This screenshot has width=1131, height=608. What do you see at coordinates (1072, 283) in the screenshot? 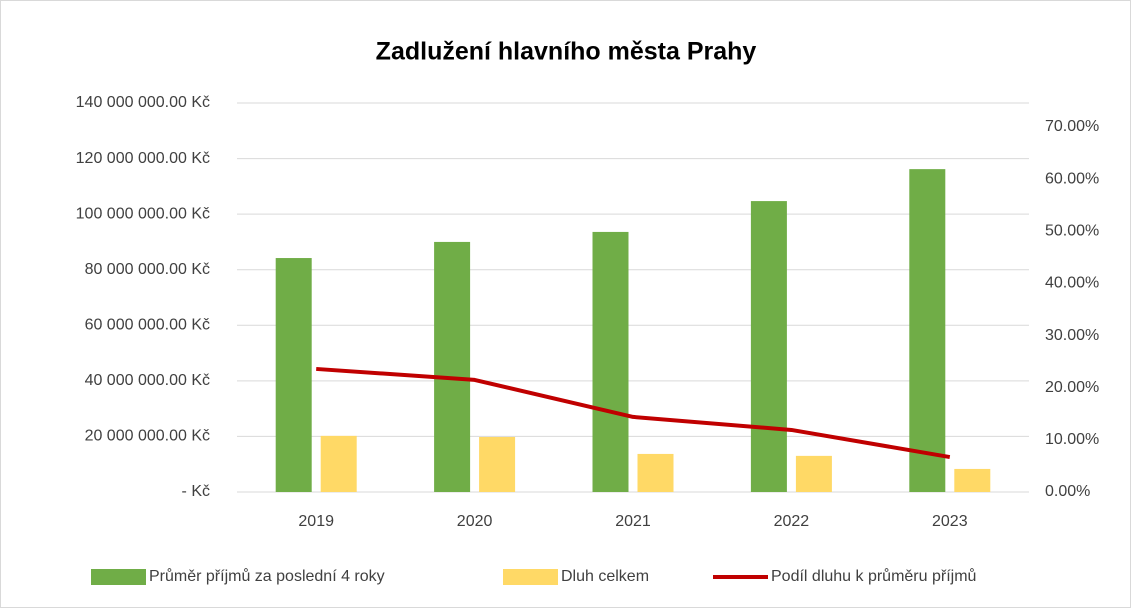
I see `y2-tick-label: 40.00%` at bounding box center [1072, 283].